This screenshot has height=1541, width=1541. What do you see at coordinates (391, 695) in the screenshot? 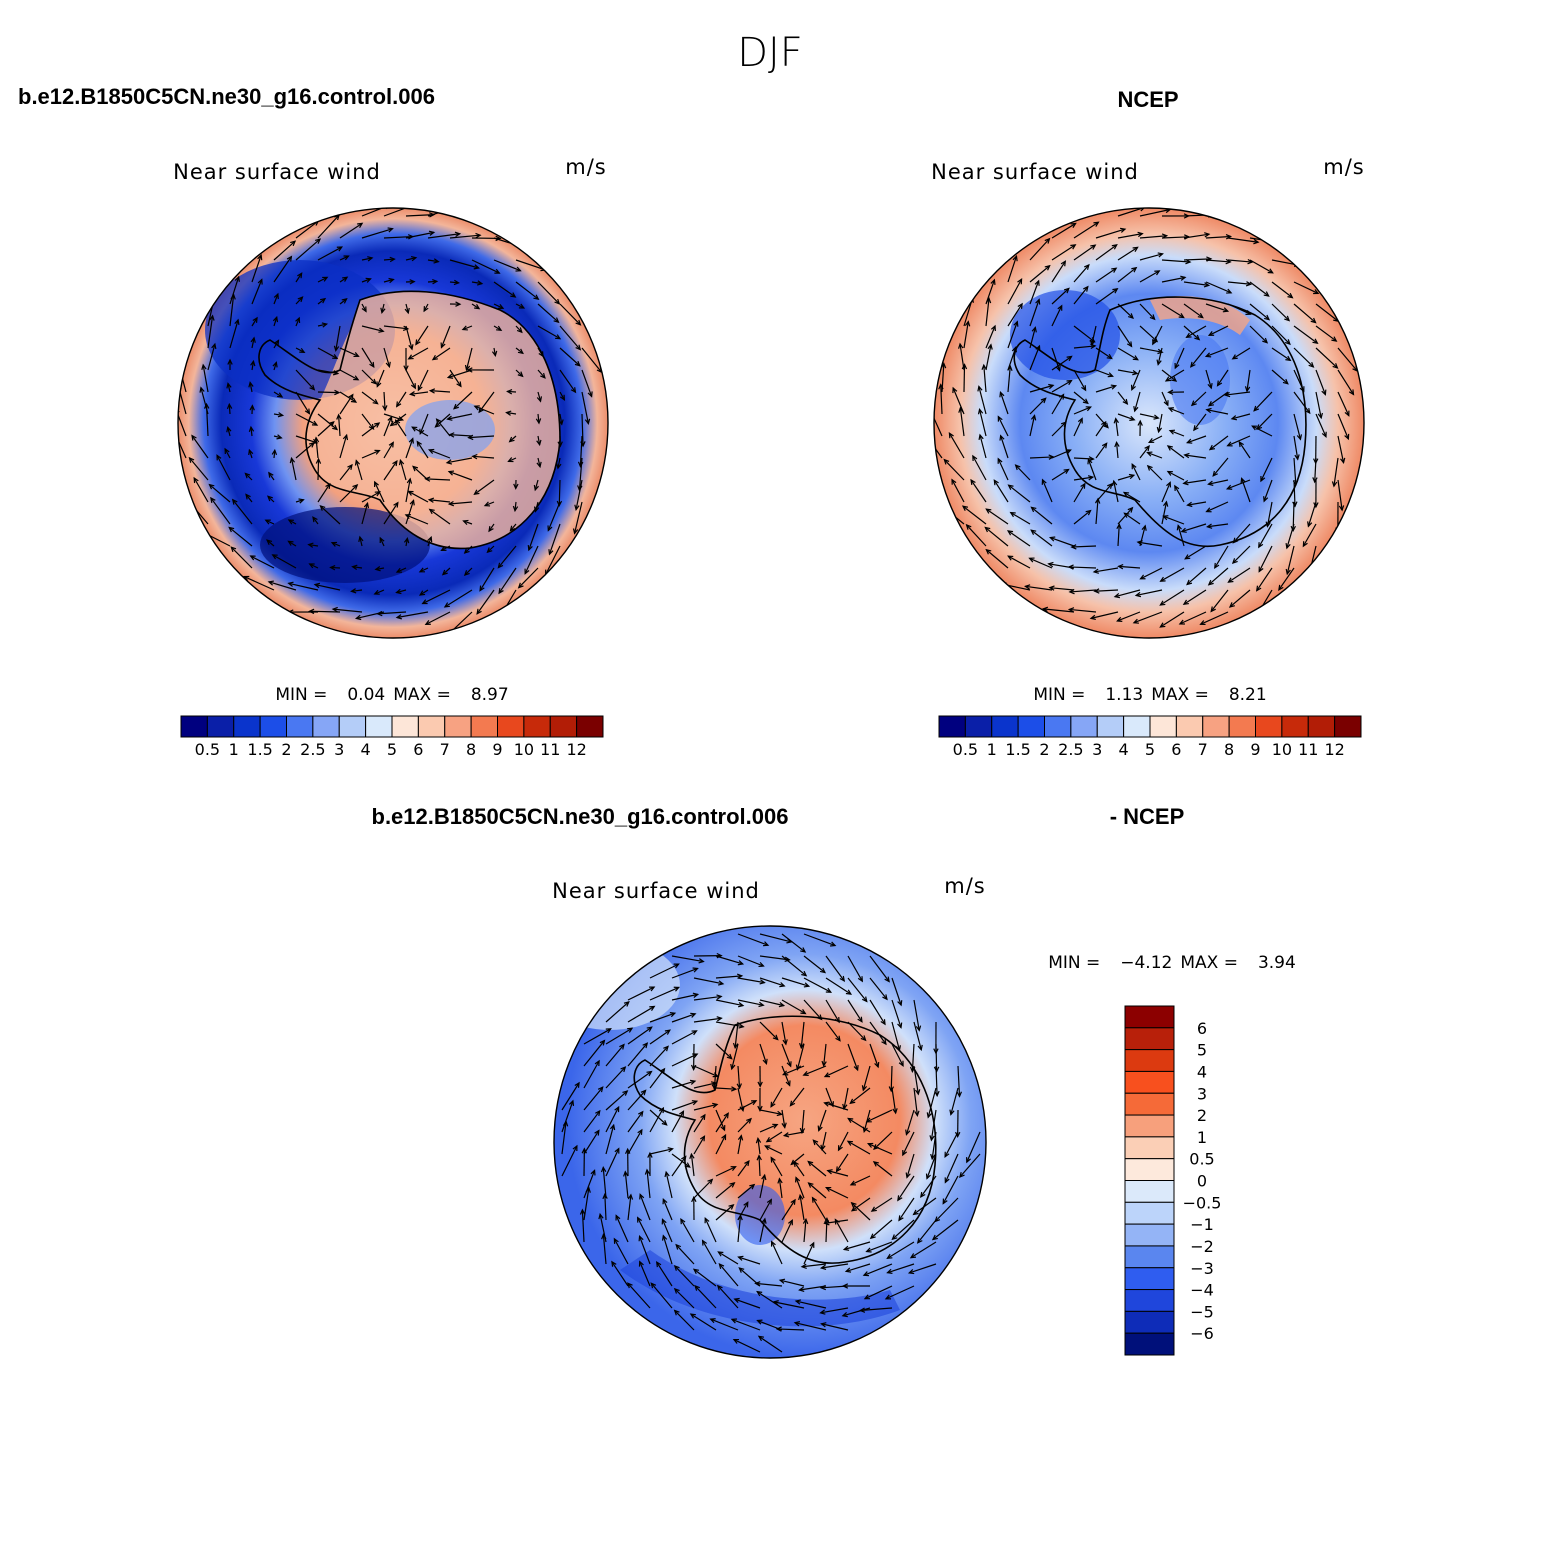
I see `panel-model-stats: MIN = 0.04 MAX = 8.97` at bounding box center [391, 695].